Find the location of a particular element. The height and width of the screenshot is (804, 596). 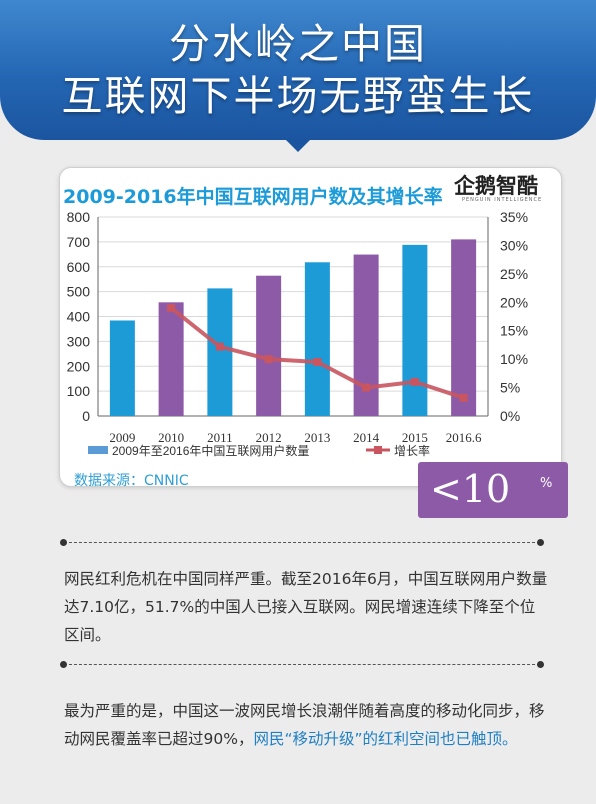

y-left-tick-label: 600 is located at coordinates (79, 267).